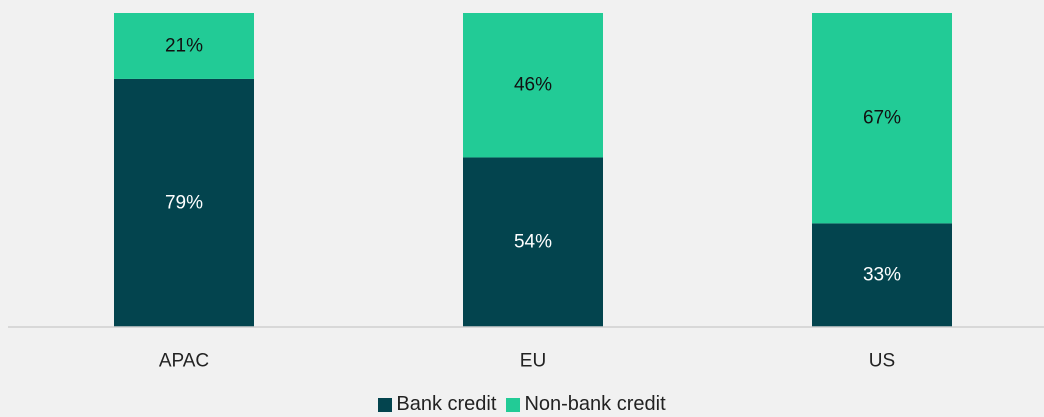 This screenshot has width=1044, height=417. I want to click on data-label-non-bank-credit-apac: 21%, so click(184, 45).